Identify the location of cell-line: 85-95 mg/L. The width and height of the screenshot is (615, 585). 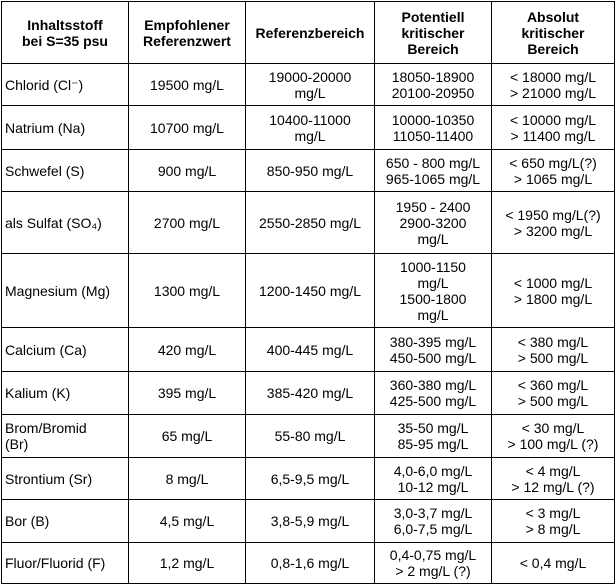
(433, 444).